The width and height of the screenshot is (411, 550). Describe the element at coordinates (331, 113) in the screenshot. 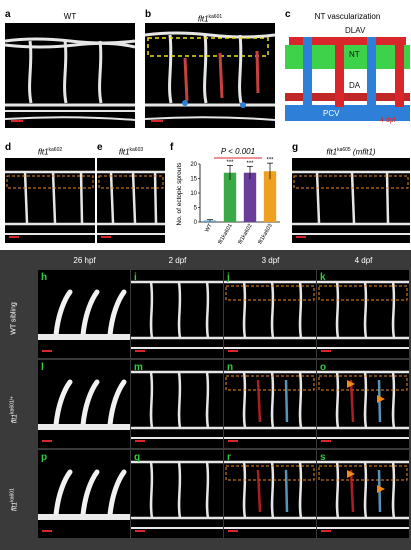

I see `pcv-label: PCV` at that location.